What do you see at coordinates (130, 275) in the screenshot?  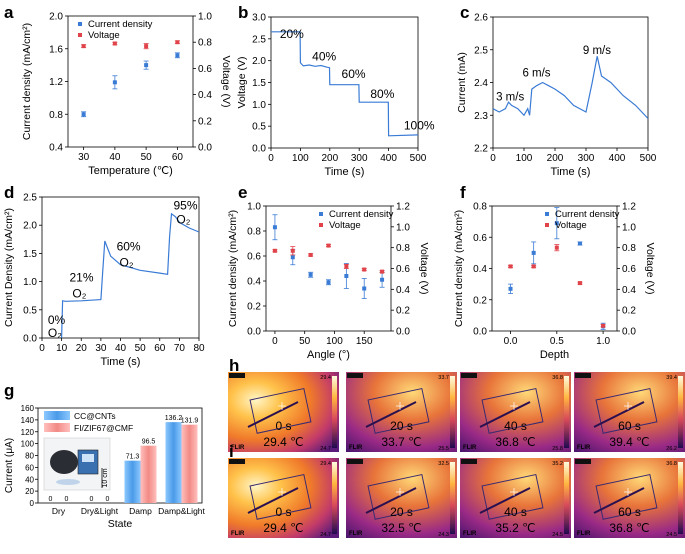 I see `data-line` at bounding box center [130, 275].